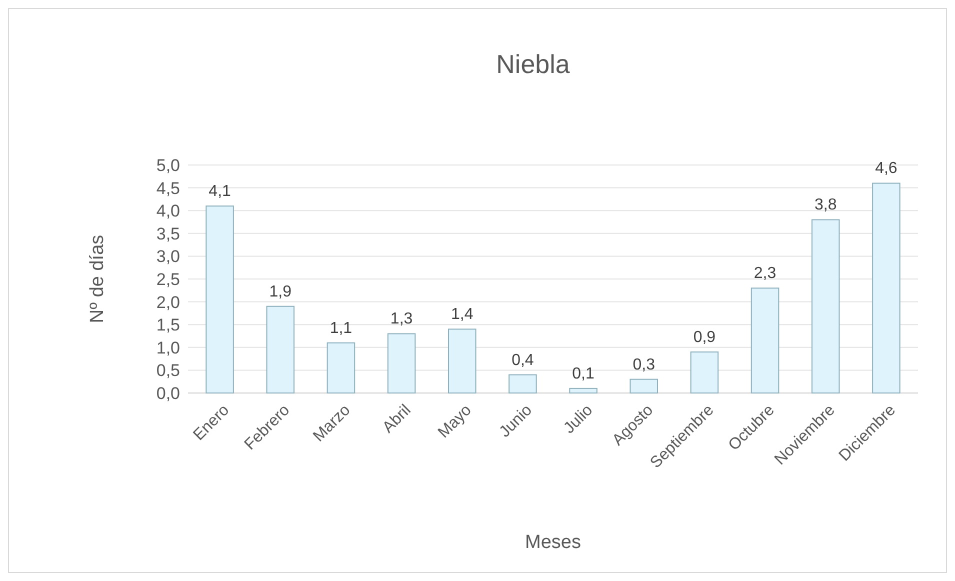 The image size is (955, 581). Describe the element at coordinates (462, 315) in the screenshot. I see `data-label: 1,4` at that location.